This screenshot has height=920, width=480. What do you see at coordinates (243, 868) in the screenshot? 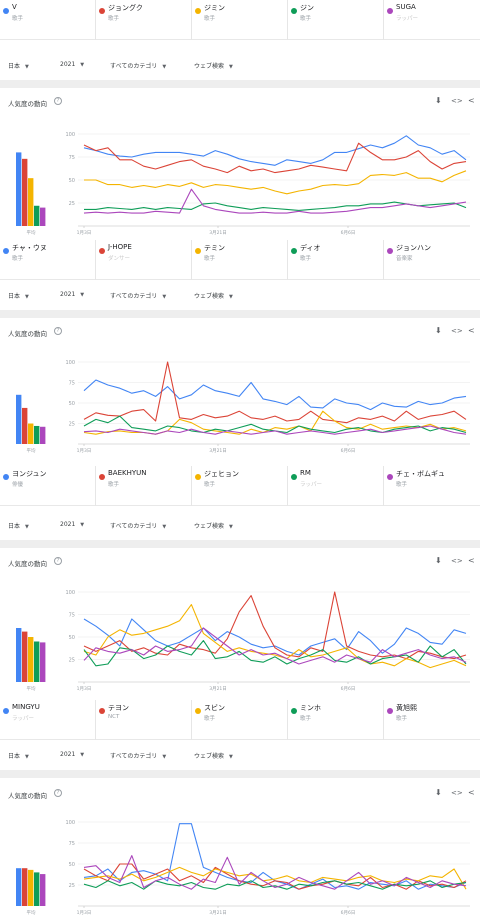
I see `trend-chart-4: 平均 25 50 75 100 1月3日 3月21日 6月6日` at bounding box center [243, 868].